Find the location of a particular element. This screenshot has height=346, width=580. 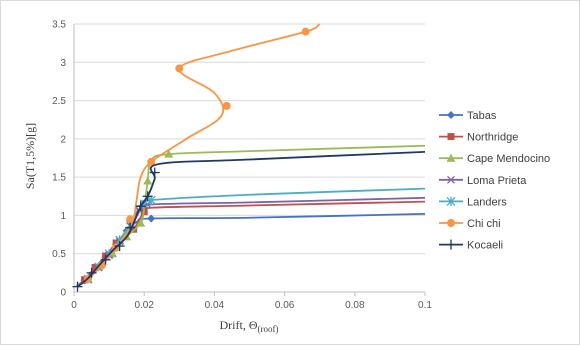

x-axis-title: Drift, Θ(roof) is located at coordinates (249, 326).